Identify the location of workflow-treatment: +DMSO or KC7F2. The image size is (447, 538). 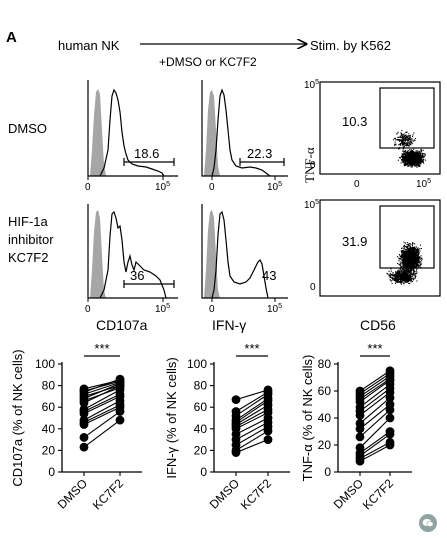
(208, 62).